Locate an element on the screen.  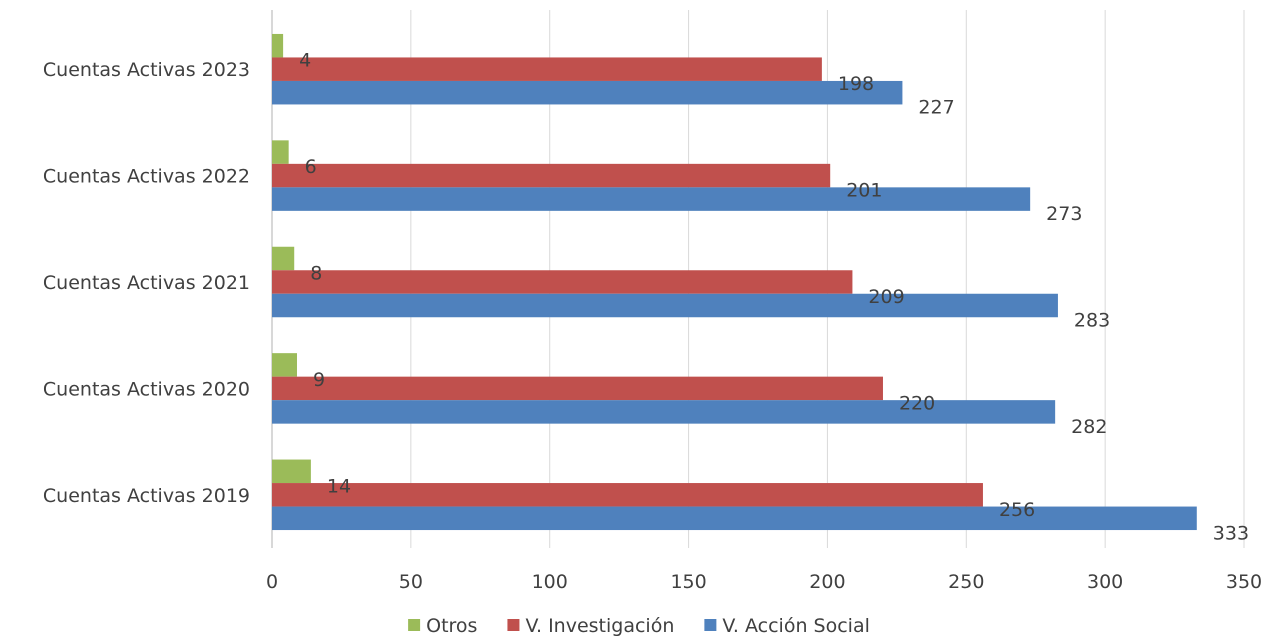
category-label: Cuentas Activas 2021 is located at coordinates (146, 283).